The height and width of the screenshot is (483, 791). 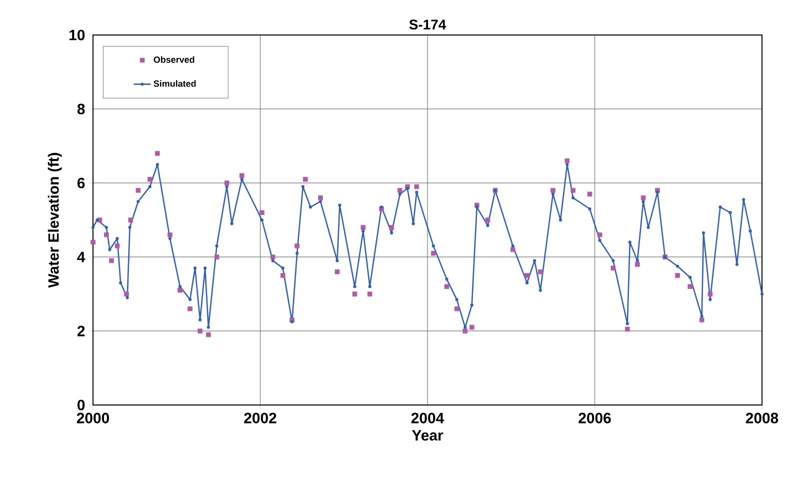 I want to click on x-tick-label: 2000, so click(x=92, y=418).